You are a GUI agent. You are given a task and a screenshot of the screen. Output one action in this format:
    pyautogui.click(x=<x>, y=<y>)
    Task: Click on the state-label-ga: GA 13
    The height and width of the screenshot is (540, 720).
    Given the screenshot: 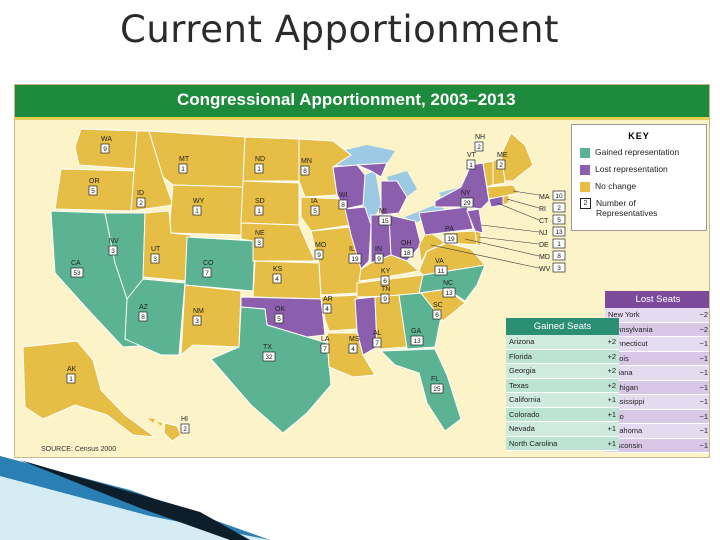 What is the action you would take?
    pyautogui.click(x=417, y=337)
    